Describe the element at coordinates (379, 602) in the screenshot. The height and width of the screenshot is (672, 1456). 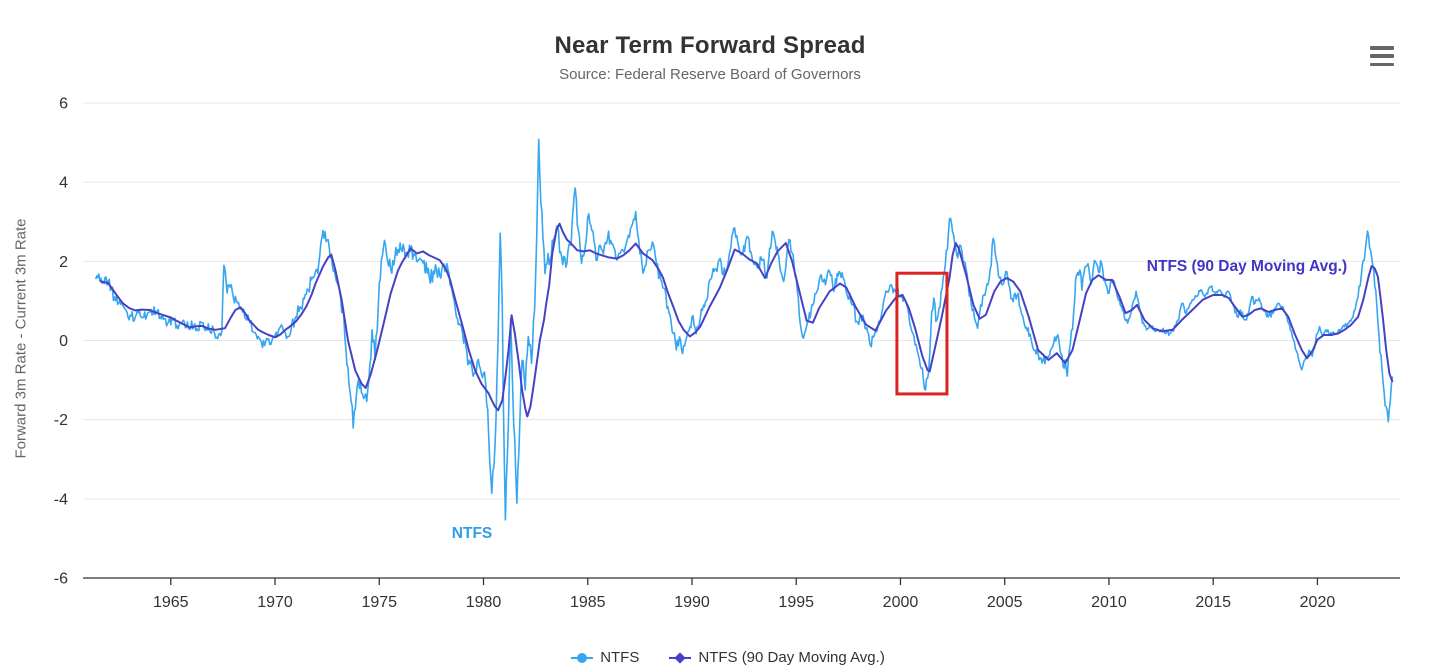
I see `x-axis-tick-label: 1975` at that location.